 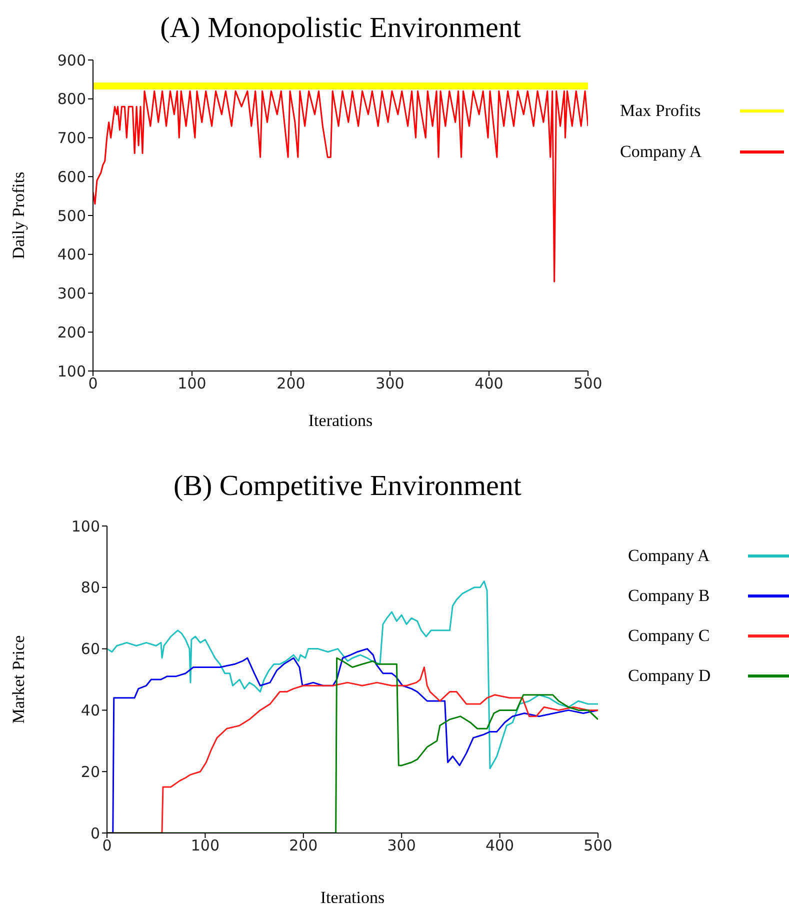 What do you see at coordinates (71, 138) in the screenshot?
I see `y-tick-label: 700` at bounding box center [71, 138].